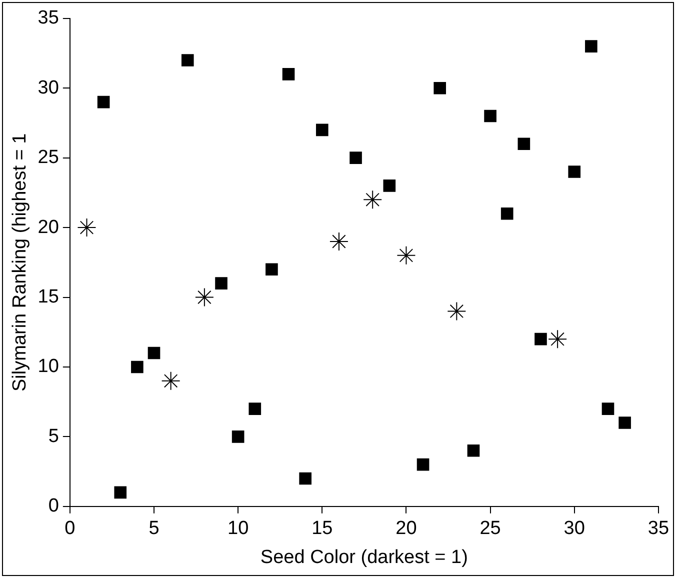 Image resolution: width=678 pixels, height=580 pixels. What do you see at coordinates (48, 87) in the screenshot?
I see `y-tick-label: 30` at bounding box center [48, 87].